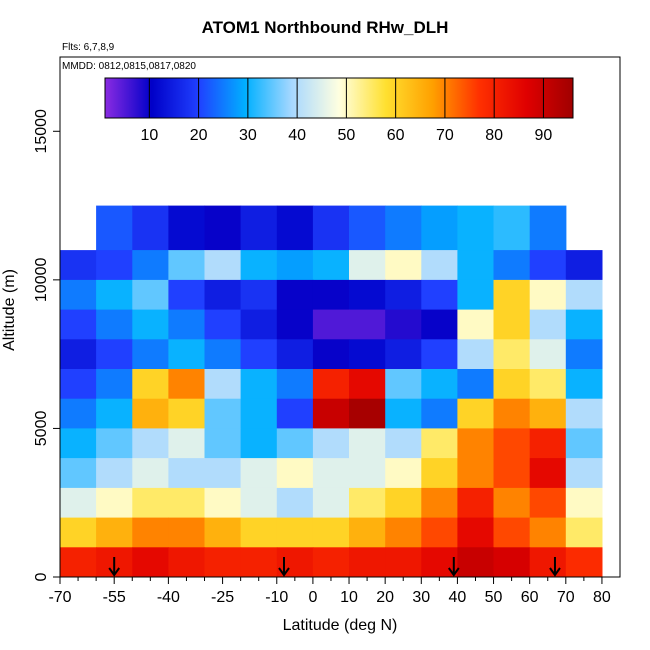  What do you see at coordinates (248, 135) in the screenshot?
I see `colorbar-tick-label: 30` at bounding box center [248, 135].